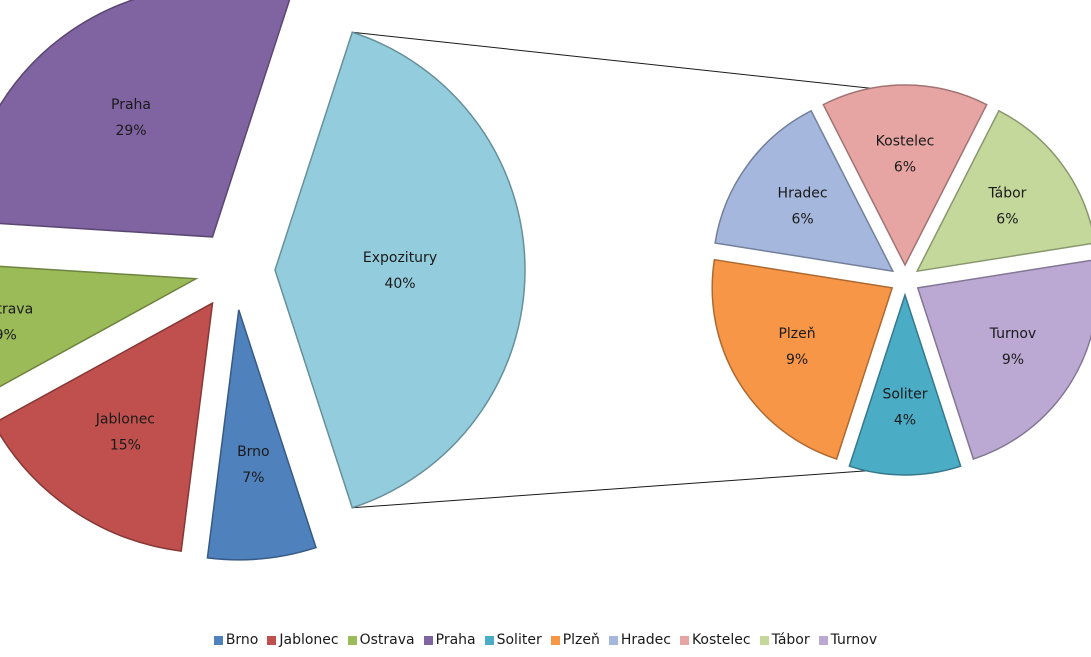 The width and height of the screenshot is (1091, 657). I want to click on secondary-label-plzen: Plzeň, so click(796, 334).